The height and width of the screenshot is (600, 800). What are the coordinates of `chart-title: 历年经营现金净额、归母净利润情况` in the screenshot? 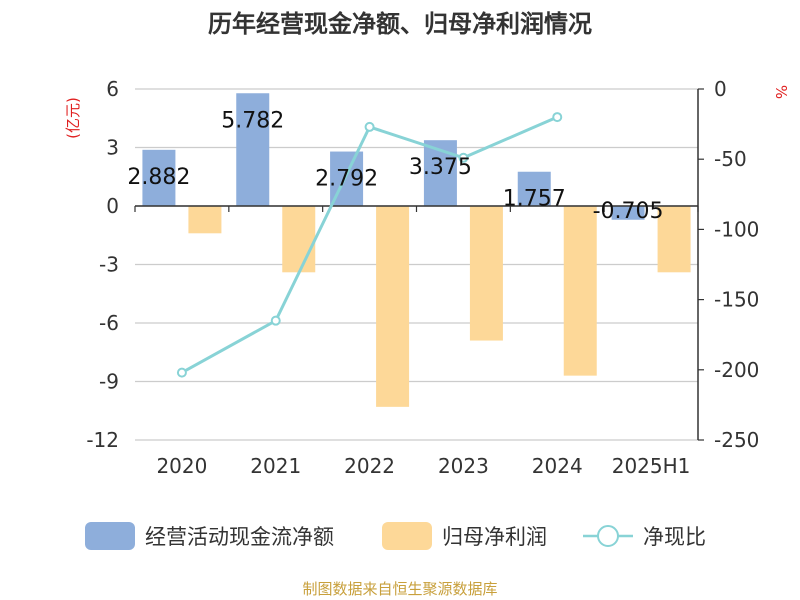 It's located at (400, 24).